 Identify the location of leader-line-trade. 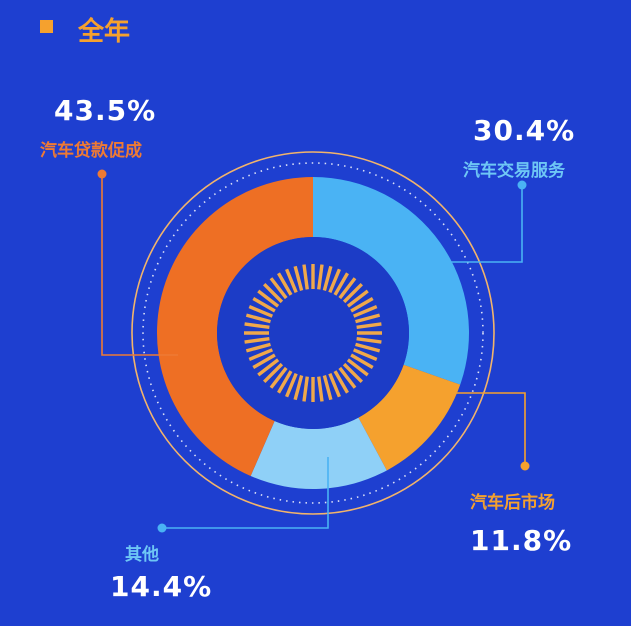
(480, 224).